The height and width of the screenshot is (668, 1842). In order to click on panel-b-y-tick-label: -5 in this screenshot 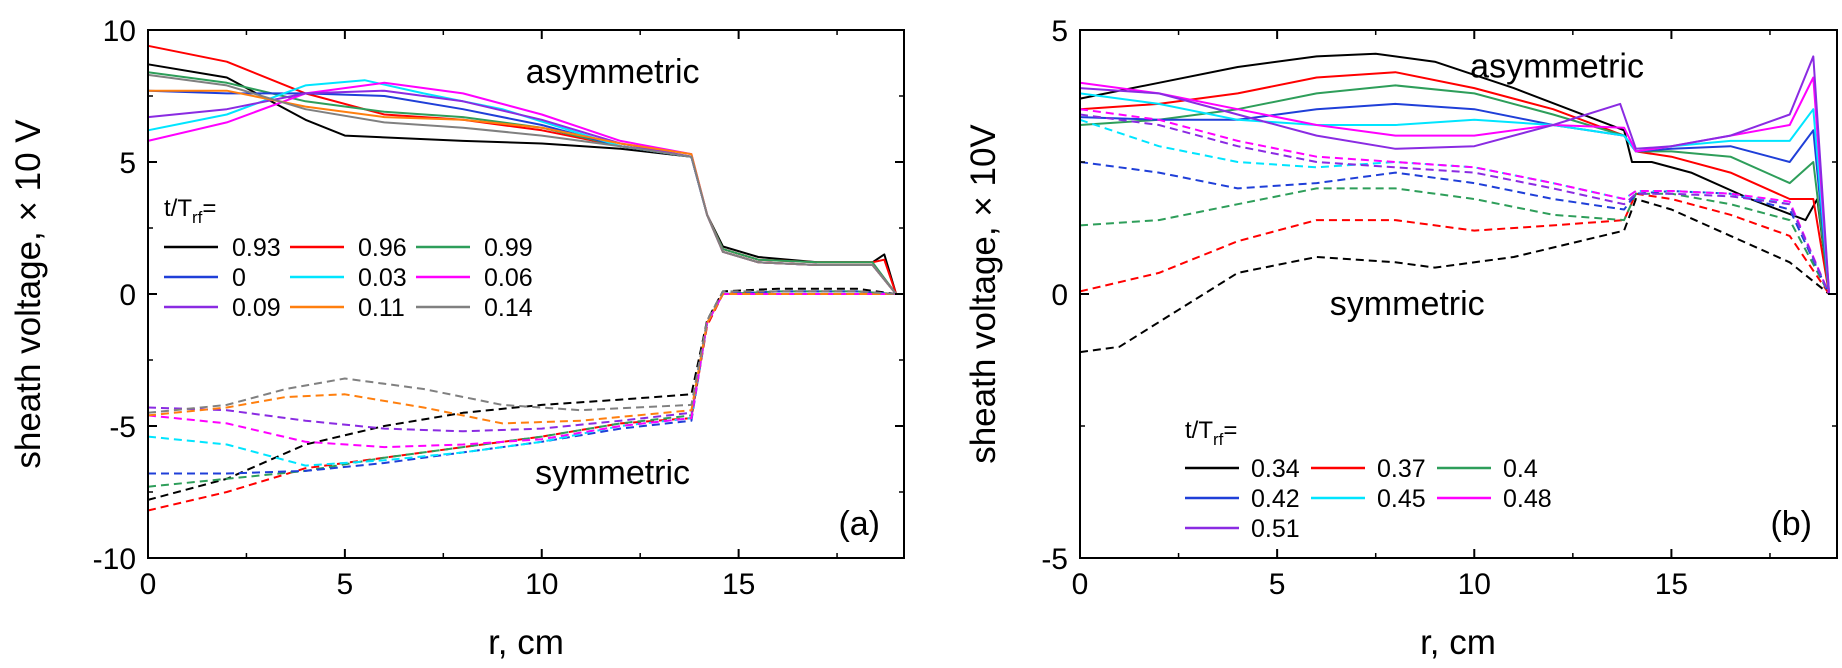, I will do `click(1054, 559)`.